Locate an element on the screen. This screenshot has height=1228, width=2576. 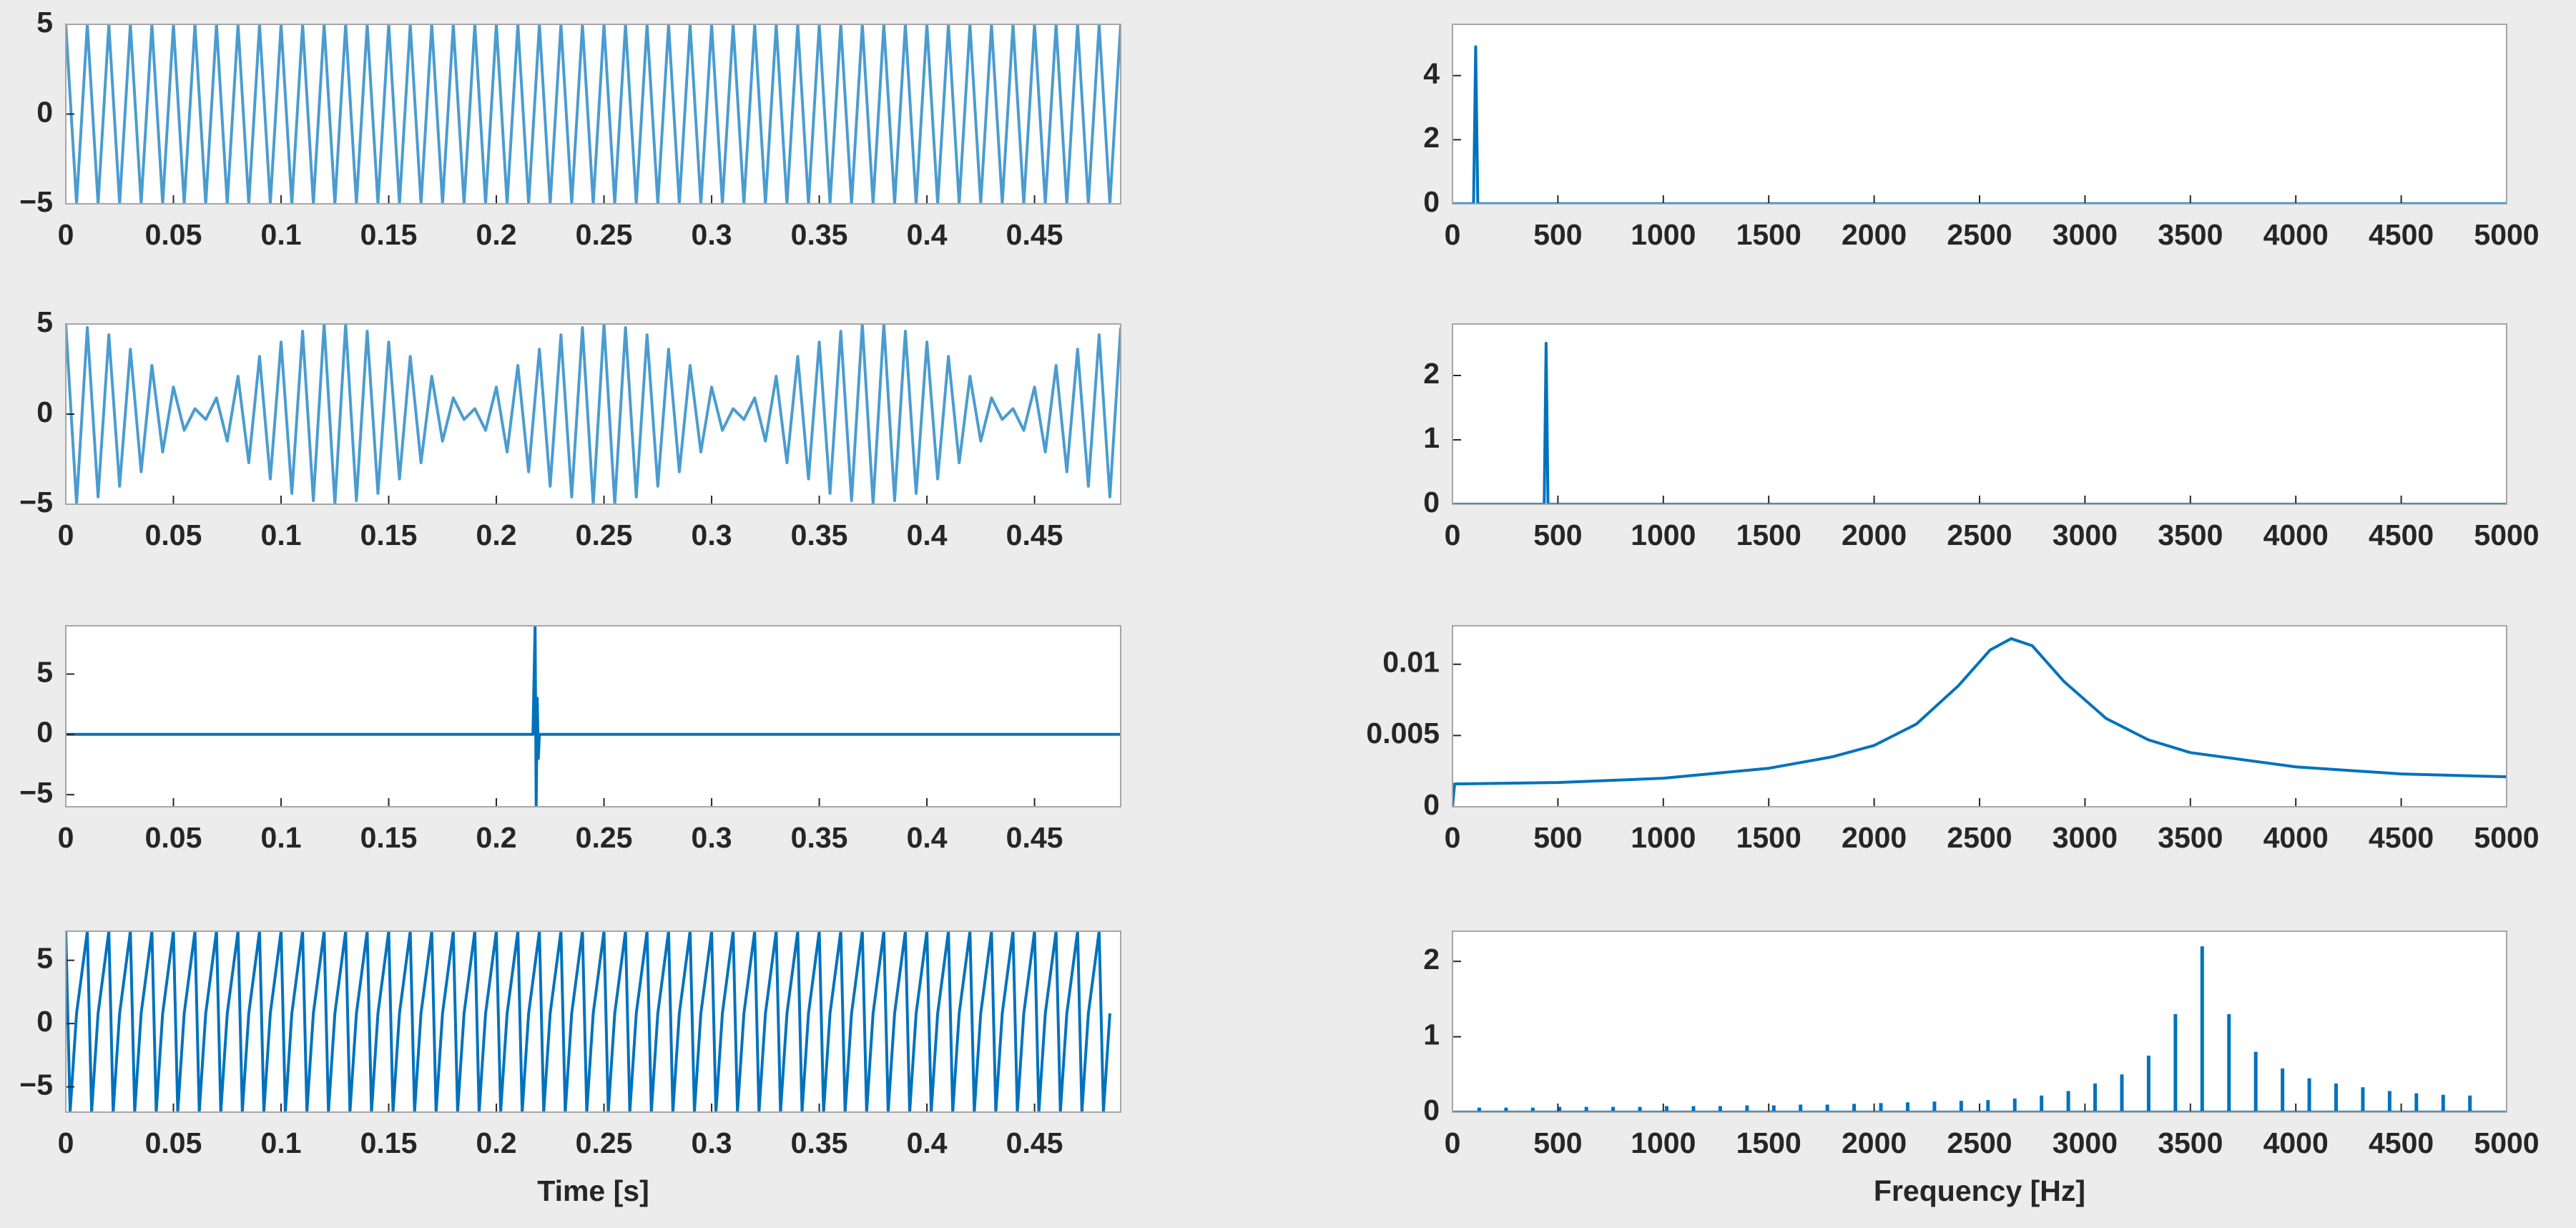
x-tick-label: 0.4 is located at coordinates (928, 234).